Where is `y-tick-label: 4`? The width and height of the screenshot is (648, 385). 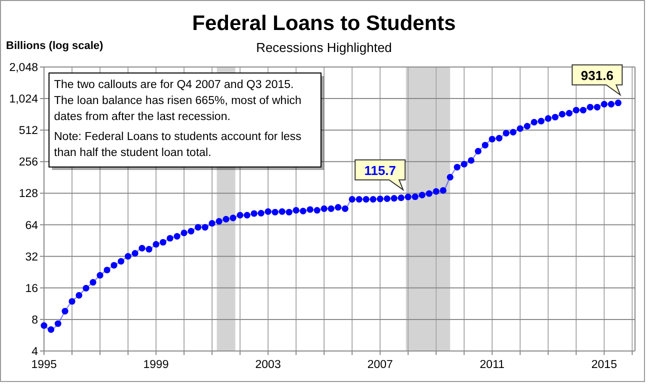 y-tick-label: 4 is located at coordinates (35, 352).